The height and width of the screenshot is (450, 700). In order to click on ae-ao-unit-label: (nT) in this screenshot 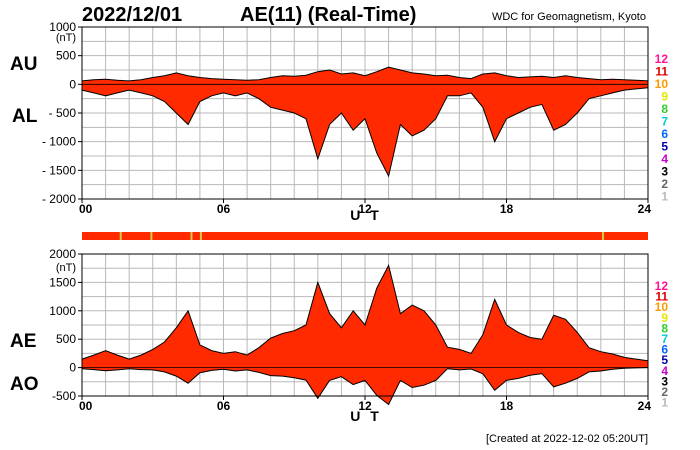, I will do `click(66, 268)`.